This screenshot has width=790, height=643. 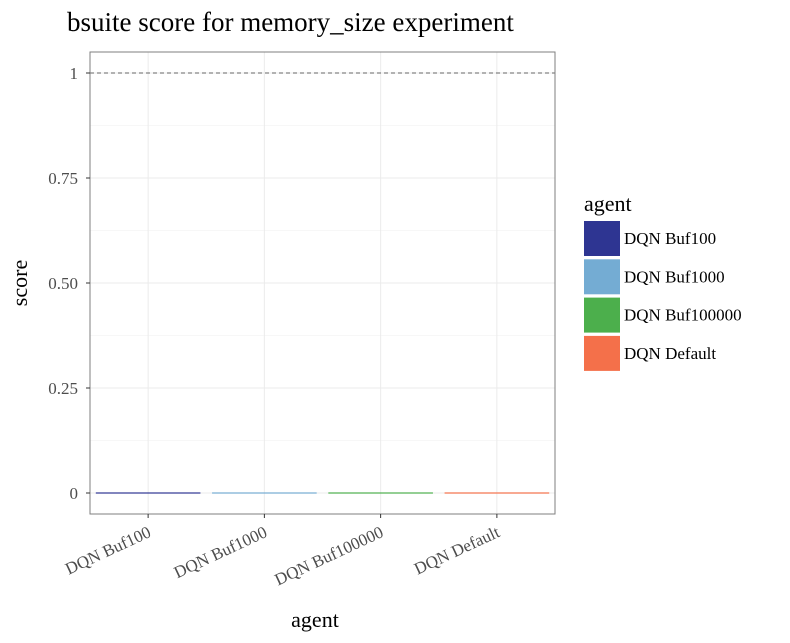 What do you see at coordinates (74, 493) in the screenshot?
I see `y-tick-label: 0` at bounding box center [74, 493].